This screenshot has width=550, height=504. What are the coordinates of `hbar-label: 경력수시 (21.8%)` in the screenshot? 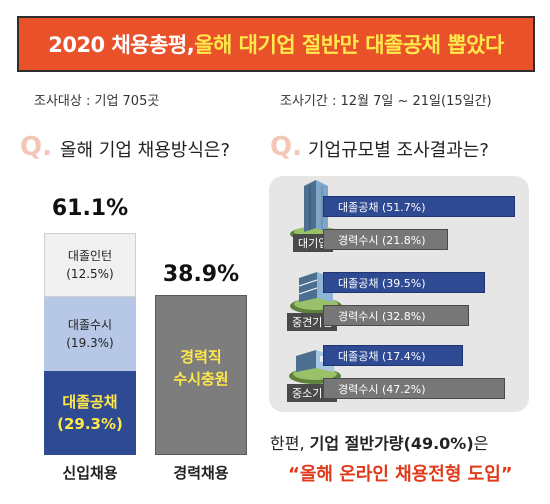 It's located at (382, 240).